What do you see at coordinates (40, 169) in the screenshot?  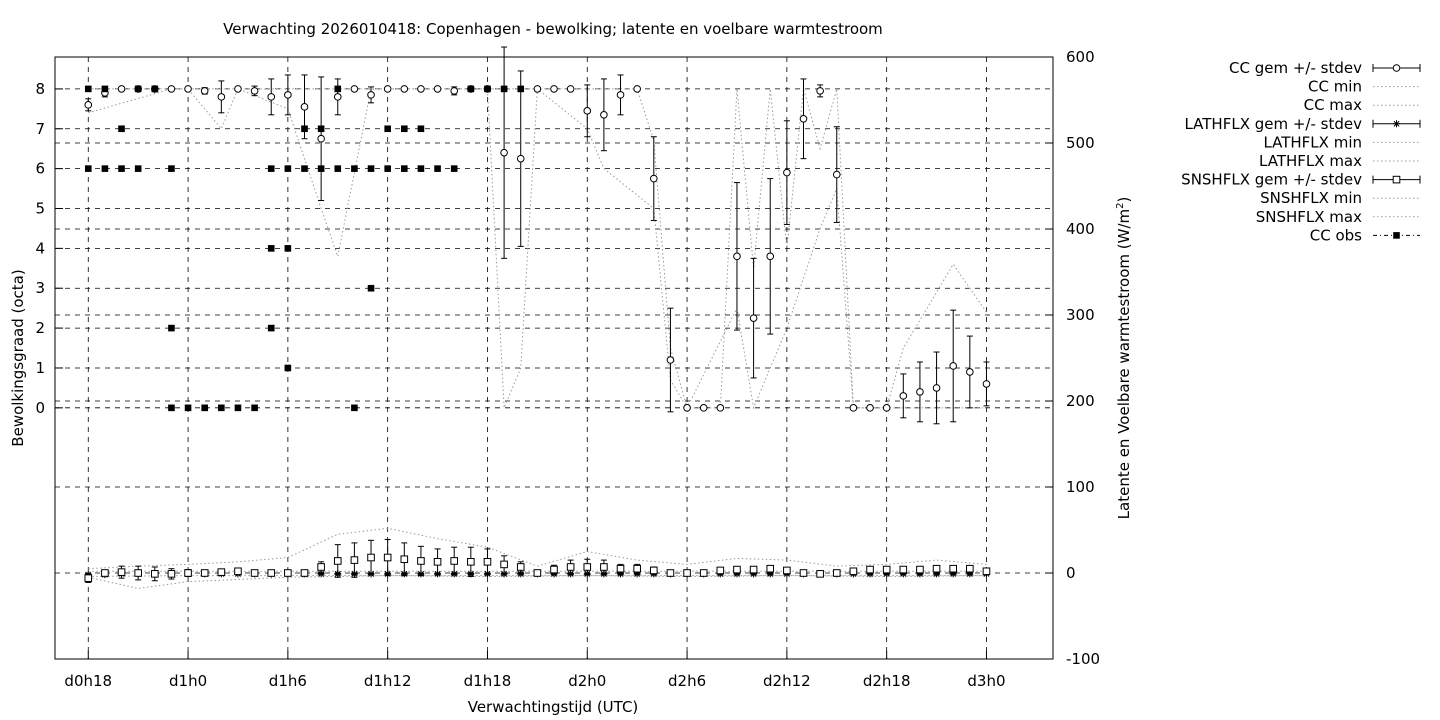 I see `y-tick-label: 6` at bounding box center [40, 169].